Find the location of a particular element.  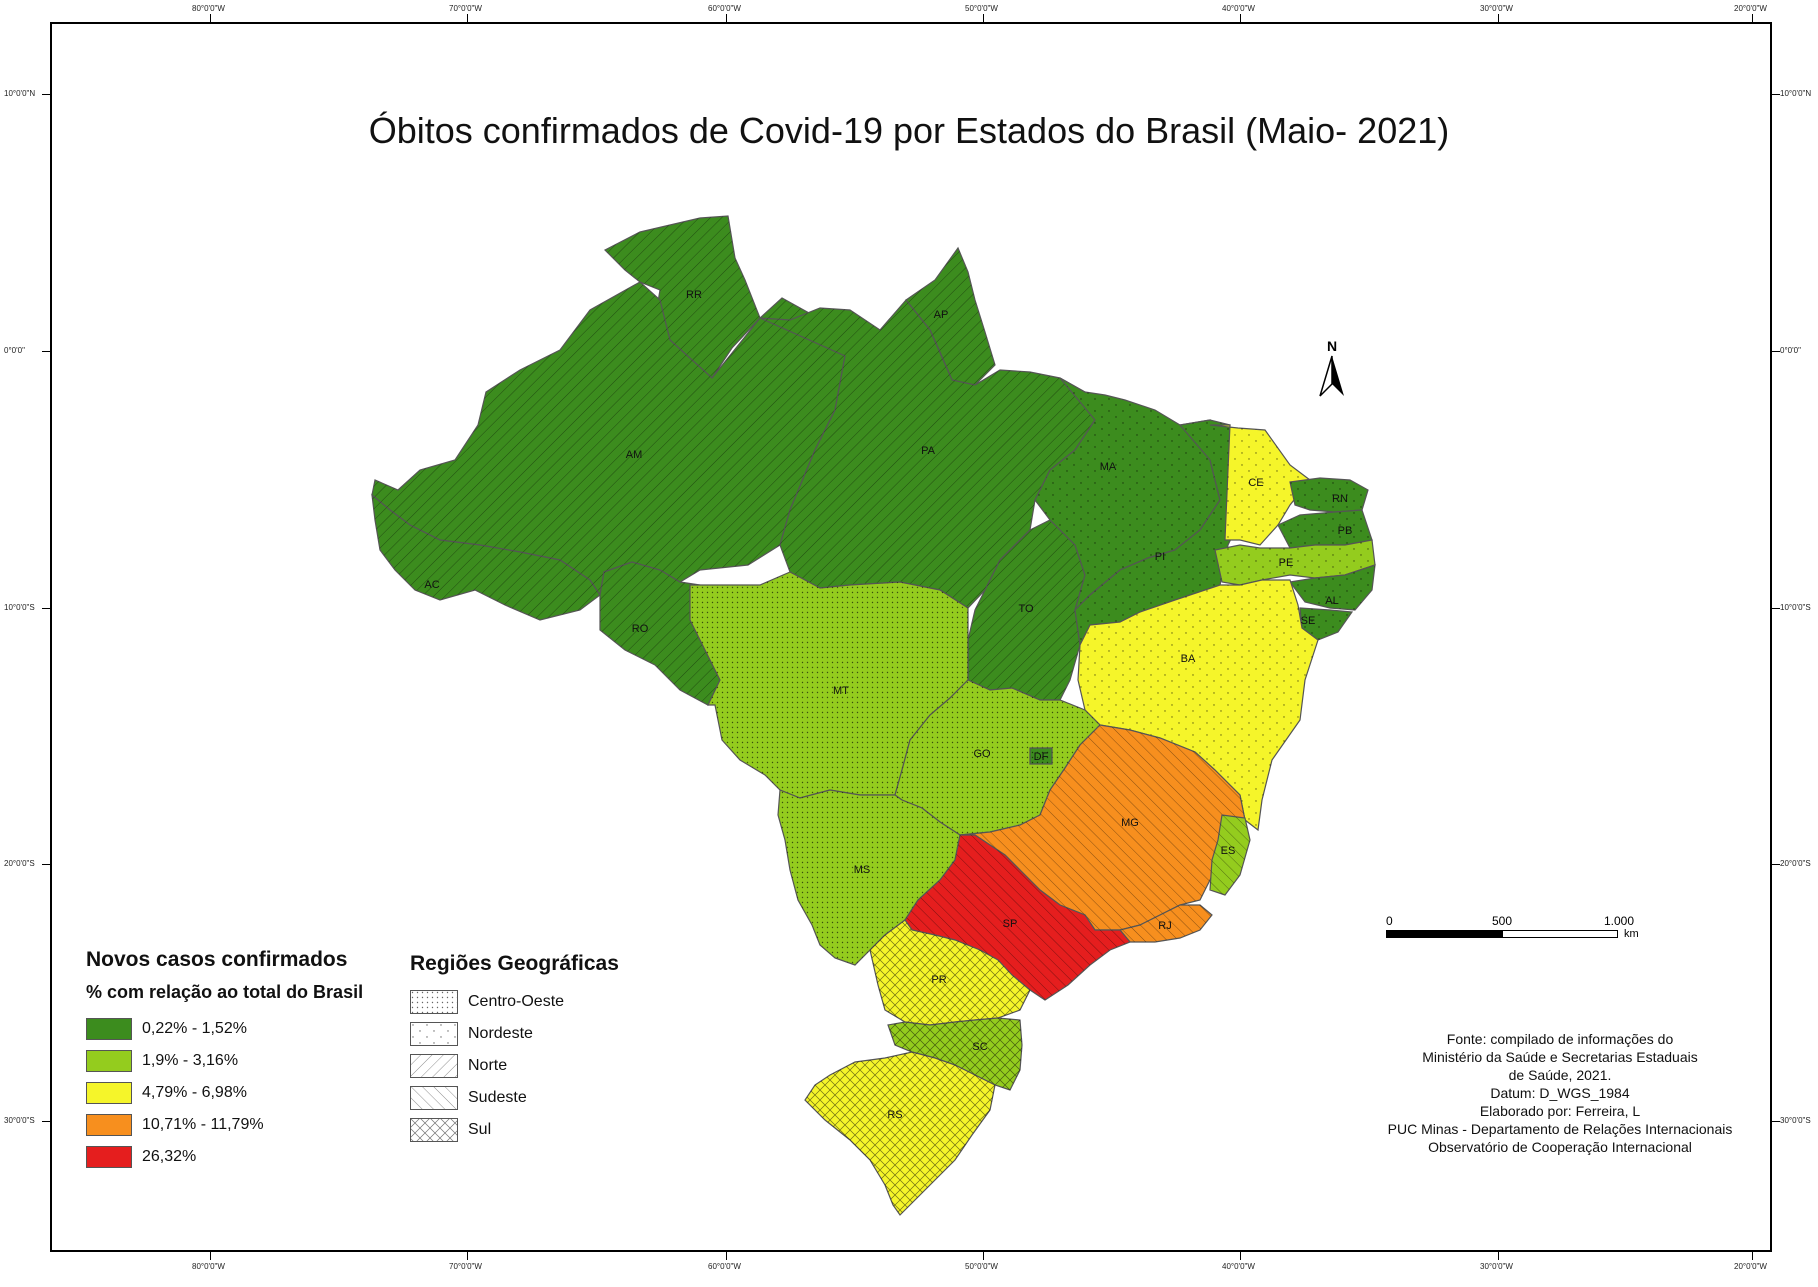

state-pattern-rr is located at coordinates (682, 297).